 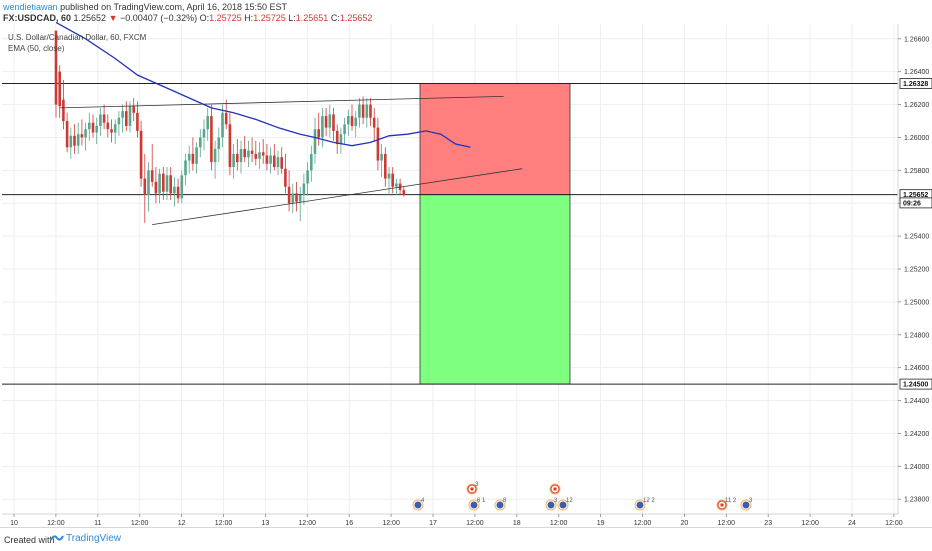 I want to click on price-label-badge: 1.24500, so click(x=915, y=384).